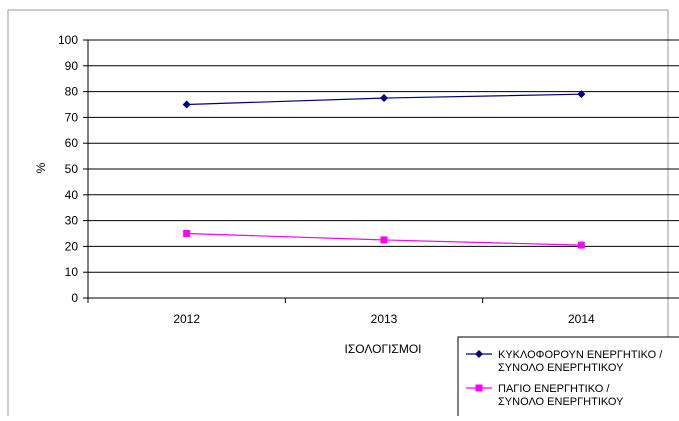 The height and width of the screenshot is (421, 679). What do you see at coordinates (72, 272) in the screenshot?
I see `y-tick-label: 10` at bounding box center [72, 272].